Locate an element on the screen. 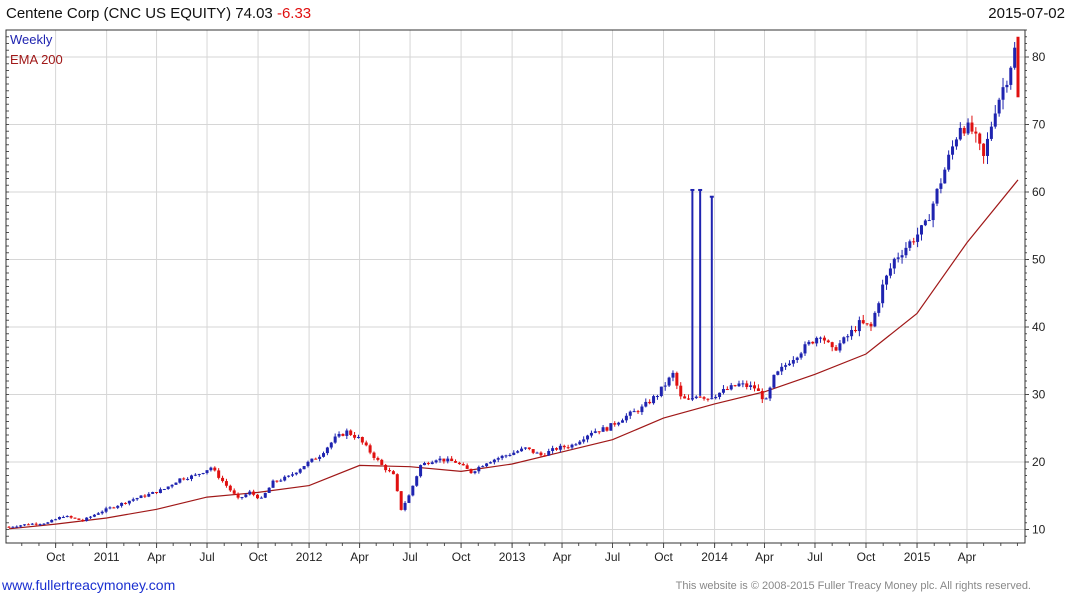 The height and width of the screenshot is (600, 1075). x-tick-label: 2012 is located at coordinates (309, 557).